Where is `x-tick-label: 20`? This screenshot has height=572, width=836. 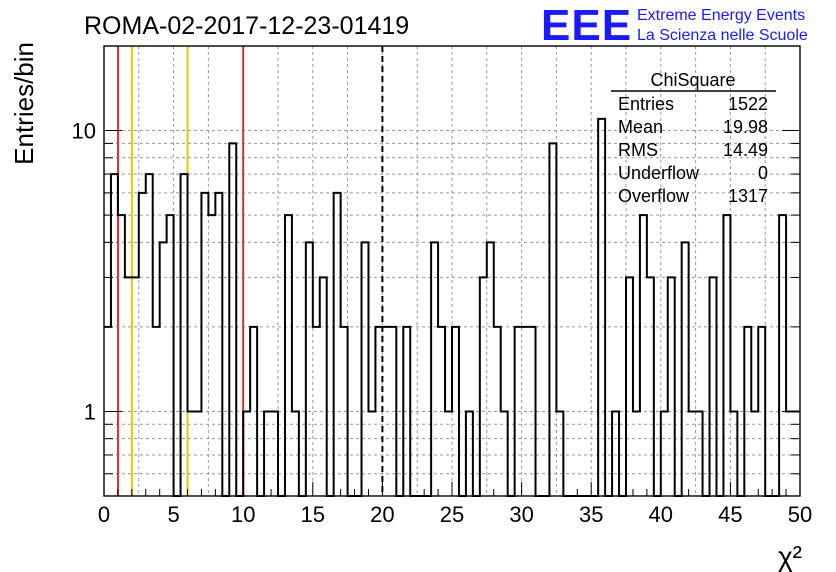 x-tick-label: 20 is located at coordinates (382, 514).